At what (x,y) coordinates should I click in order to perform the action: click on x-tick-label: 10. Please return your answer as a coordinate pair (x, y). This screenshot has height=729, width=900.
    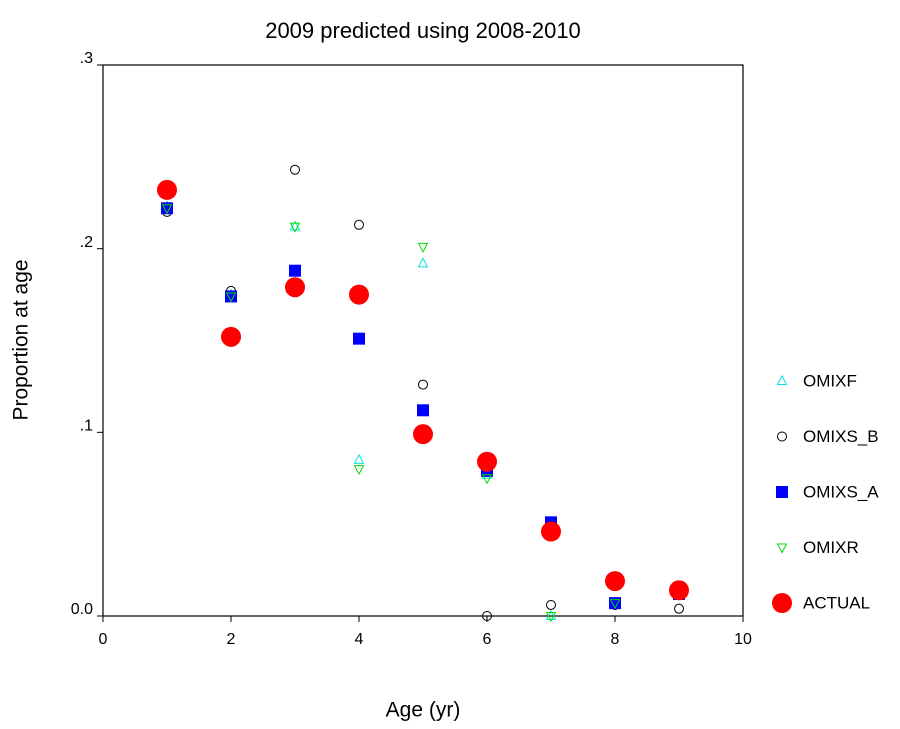
    Looking at the image, I should click on (743, 639).